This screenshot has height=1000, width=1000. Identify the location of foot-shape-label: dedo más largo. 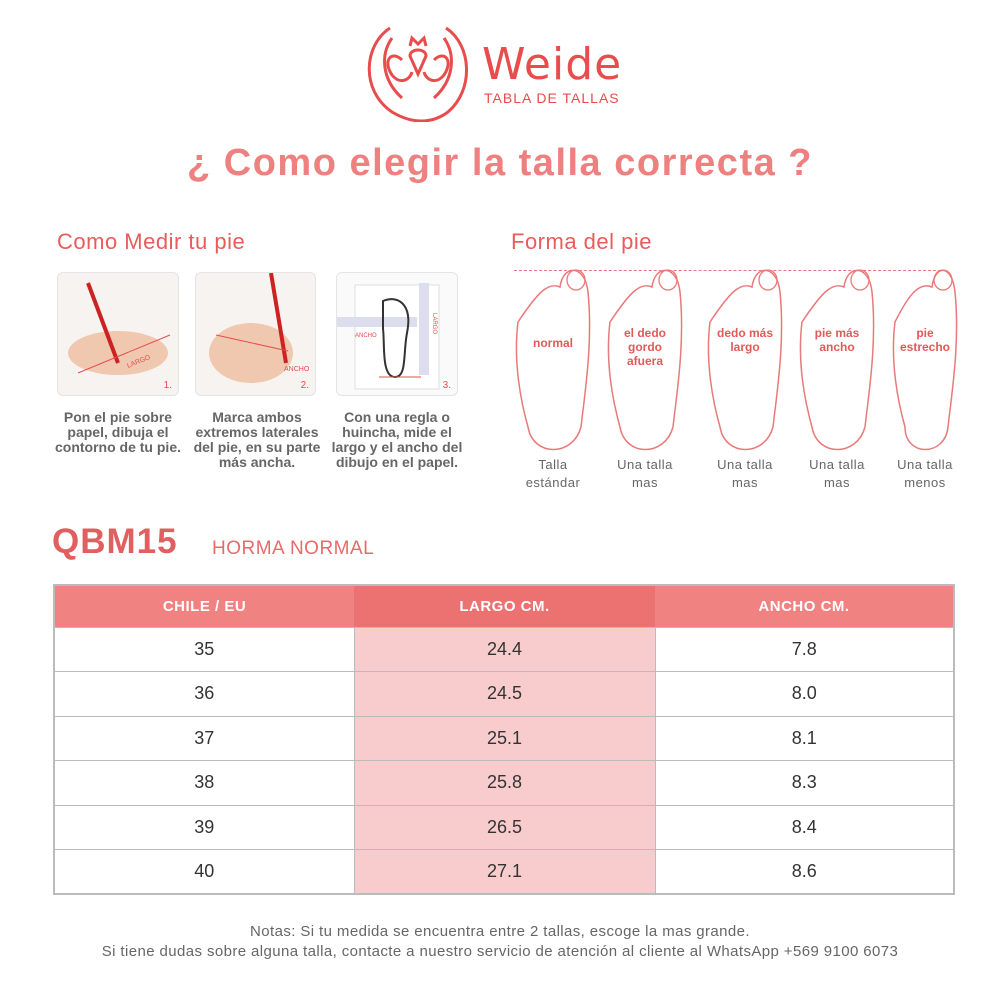
(745, 340).